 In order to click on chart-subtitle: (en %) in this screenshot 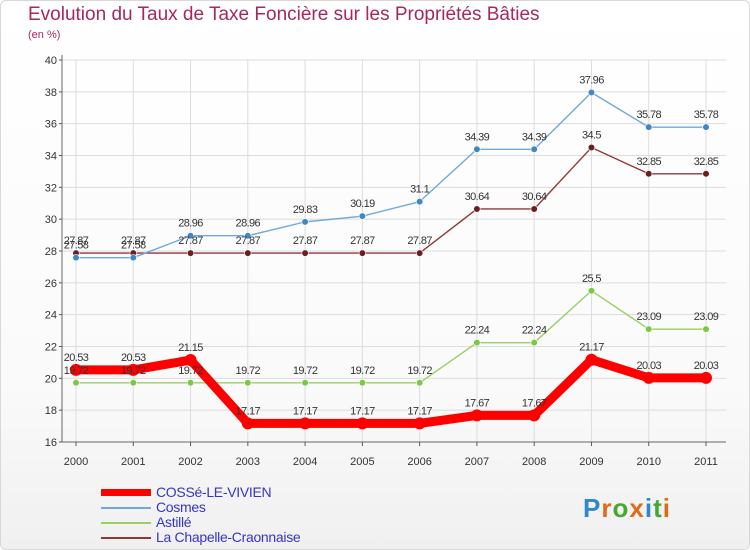, I will do `click(44, 35)`.